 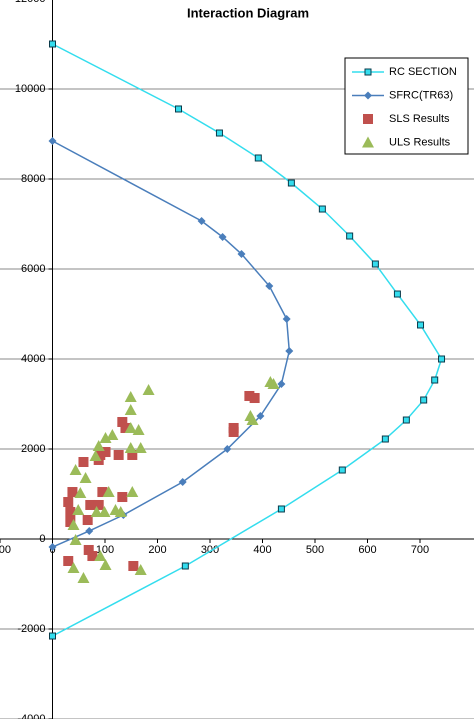 What do you see at coordinates (419, 119) in the screenshot?
I see `legend-label: SLS Results` at bounding box center [419, 119].